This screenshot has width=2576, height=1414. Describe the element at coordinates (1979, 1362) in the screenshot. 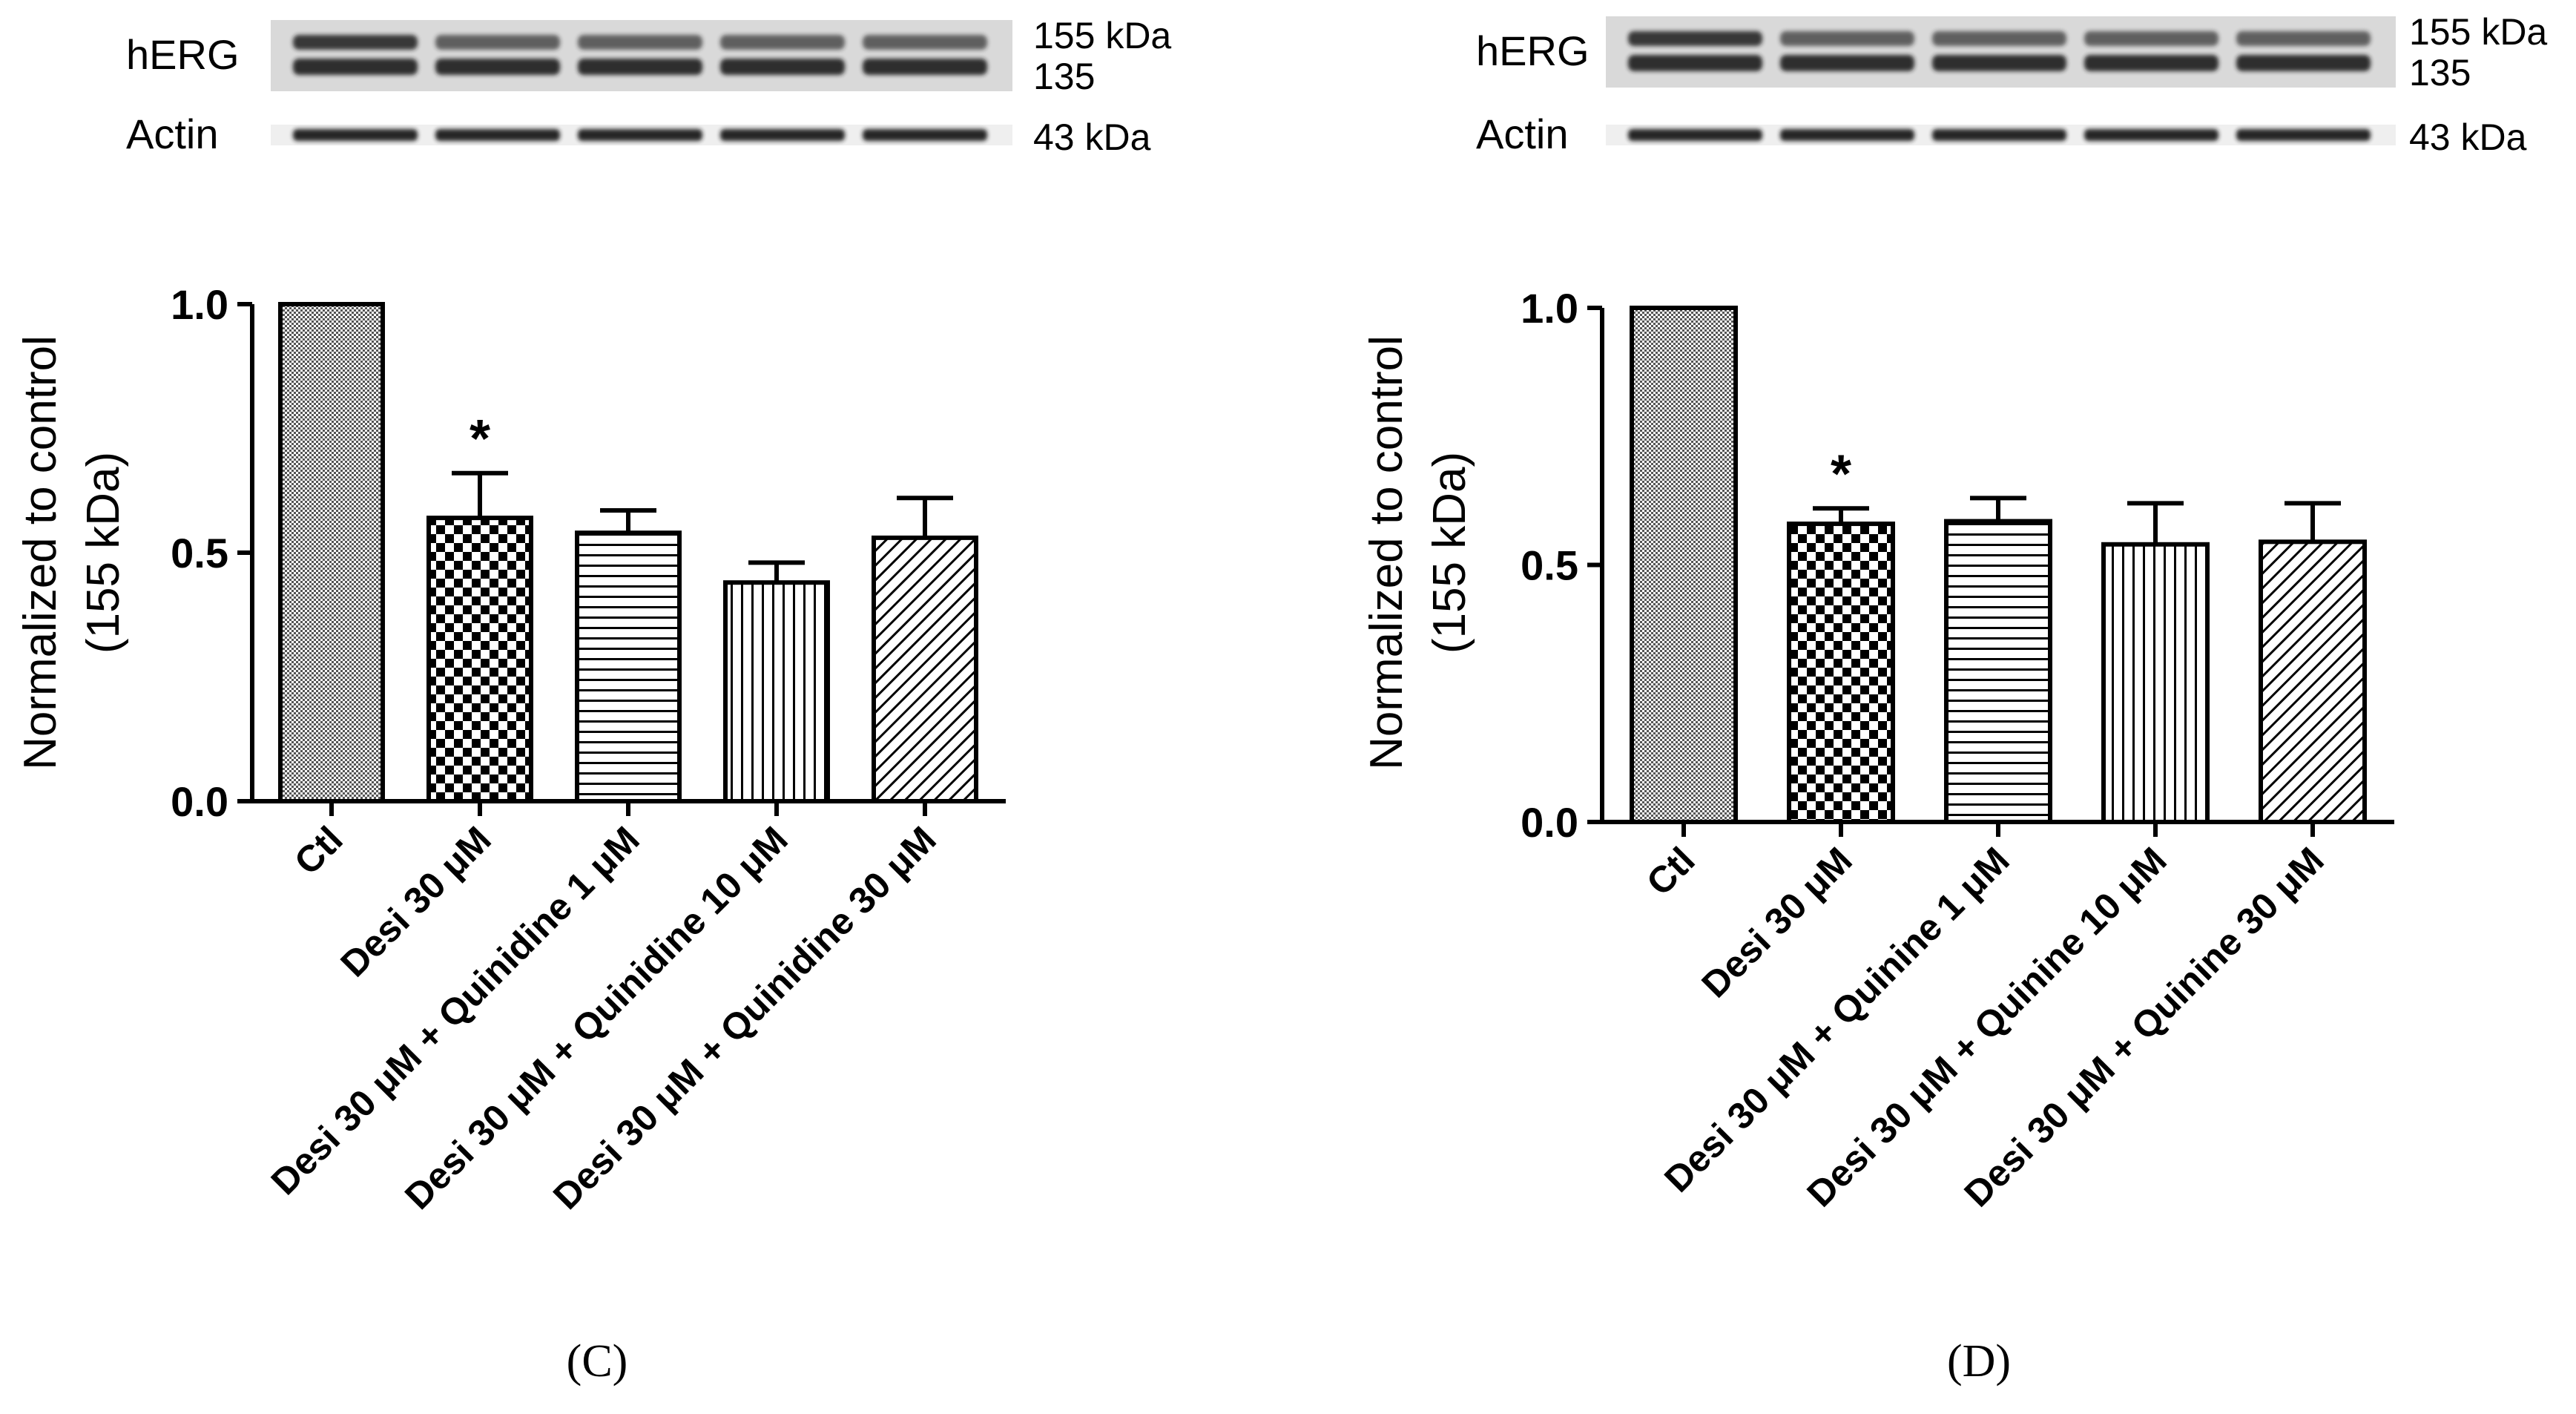

I see `panel-caption: (D)` at that location.